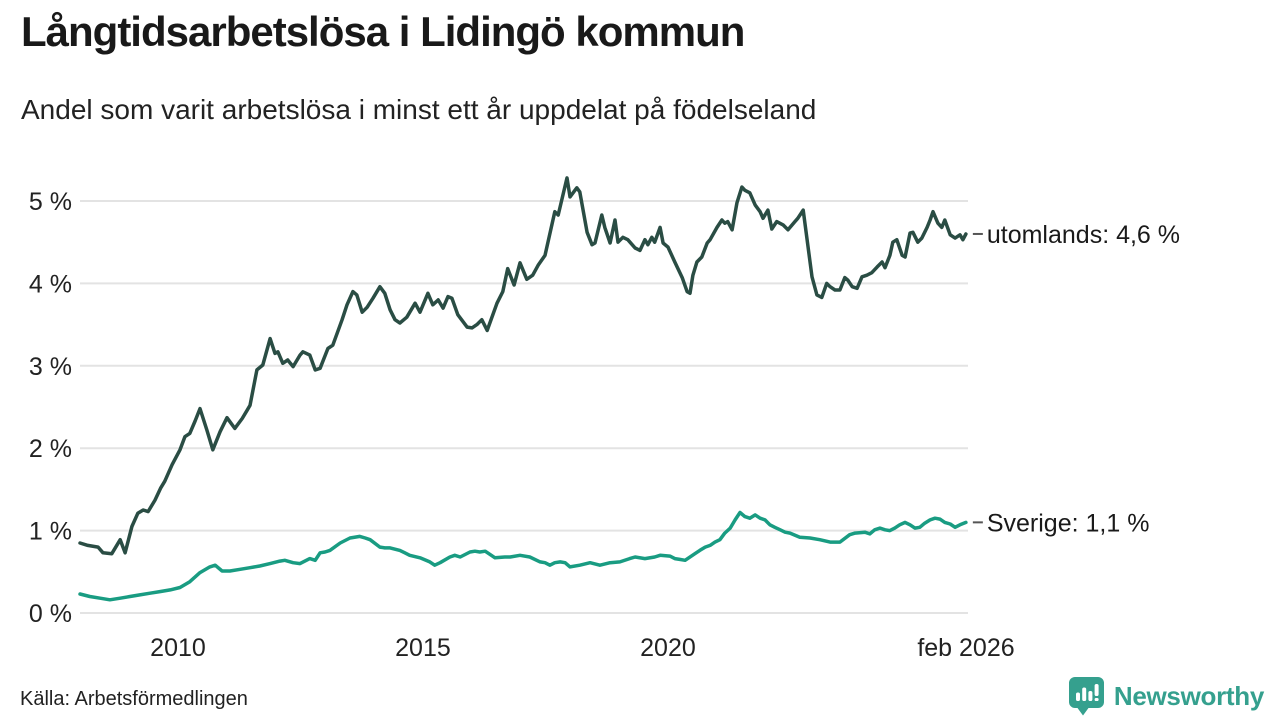  What do you see at coordinates (50, 284) in the screenshot?
I see `y-tick-label: 4 %` at bounding box center [50, 284].